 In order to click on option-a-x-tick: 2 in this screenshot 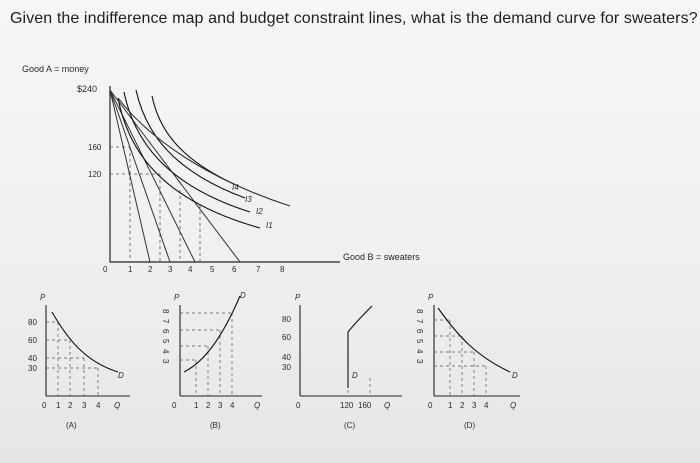, I will do `click(70, 405)`.